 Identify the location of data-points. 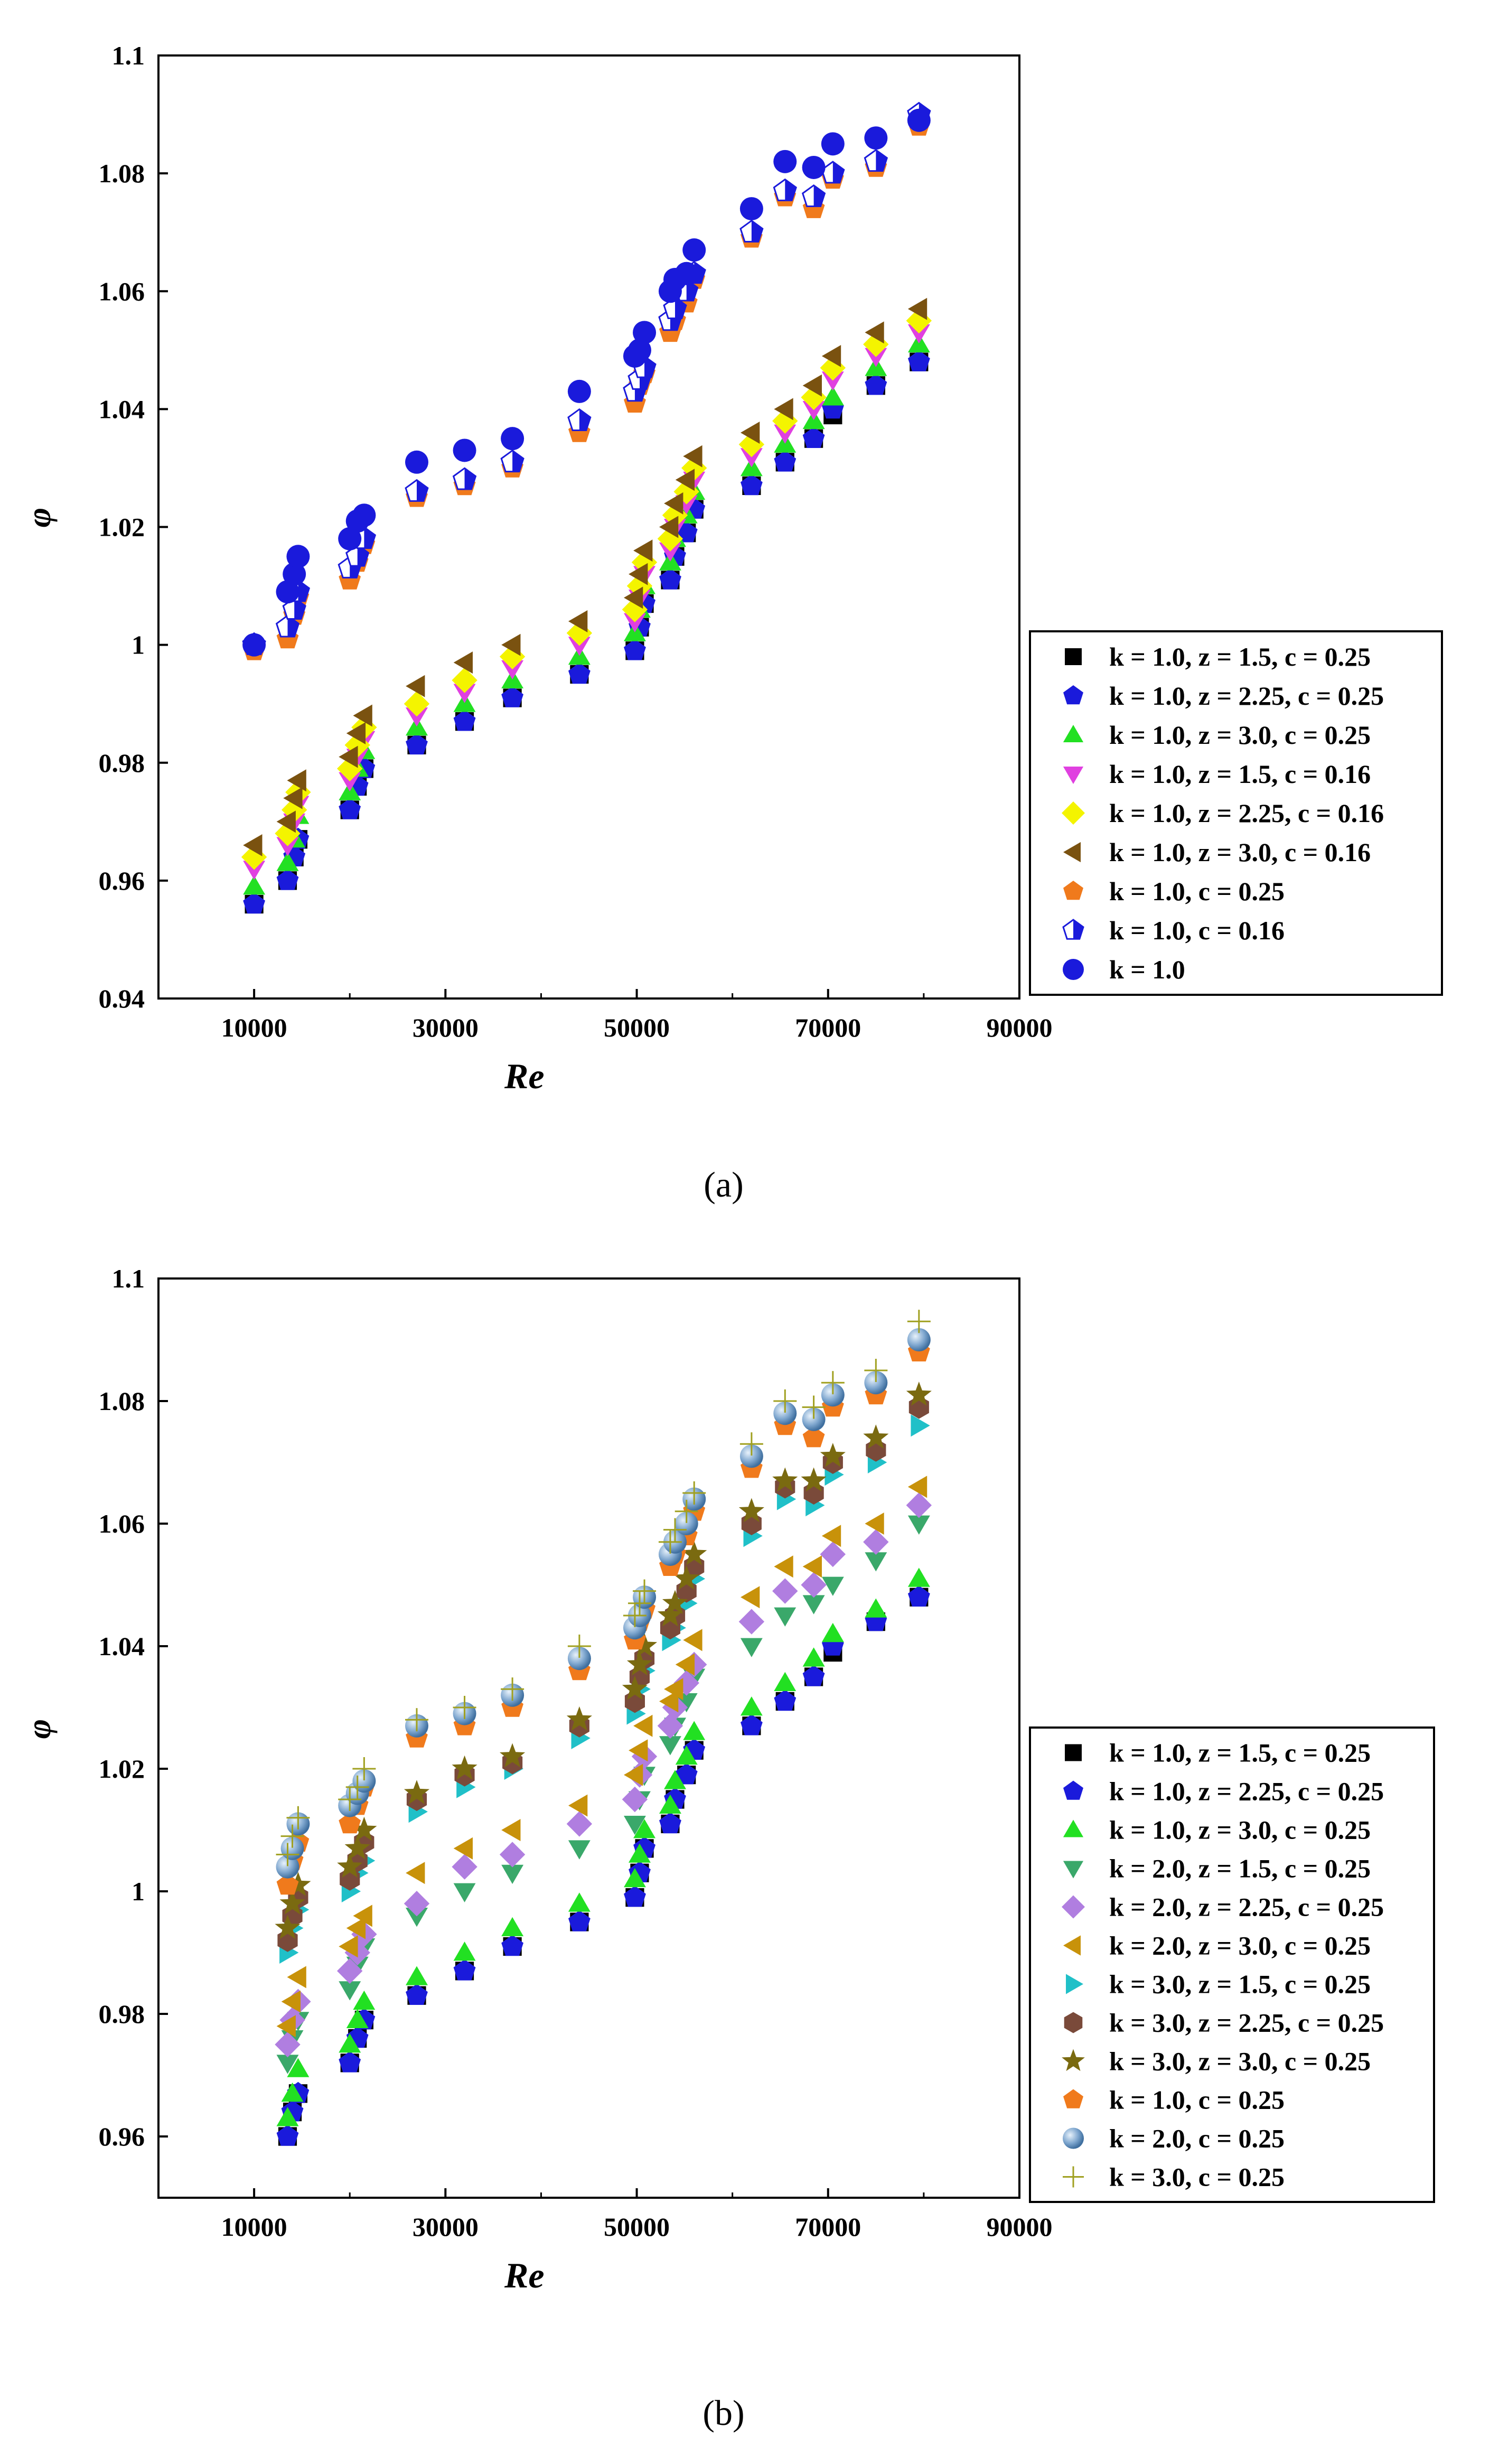
(603, 1728).